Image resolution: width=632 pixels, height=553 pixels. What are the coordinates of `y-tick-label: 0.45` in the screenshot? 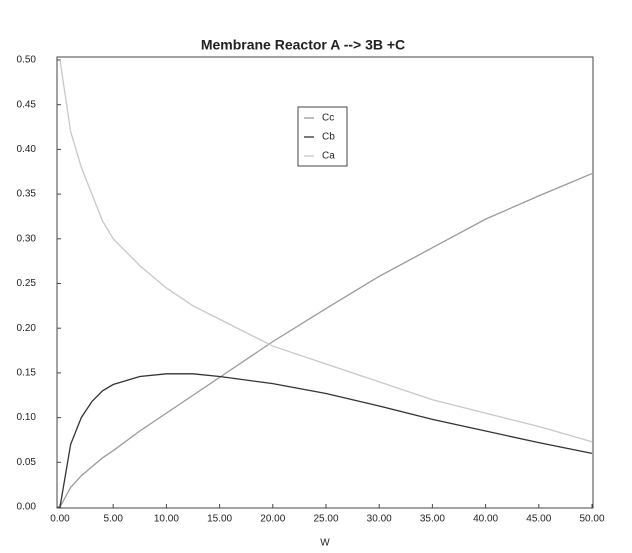 It's located at (27, 104).